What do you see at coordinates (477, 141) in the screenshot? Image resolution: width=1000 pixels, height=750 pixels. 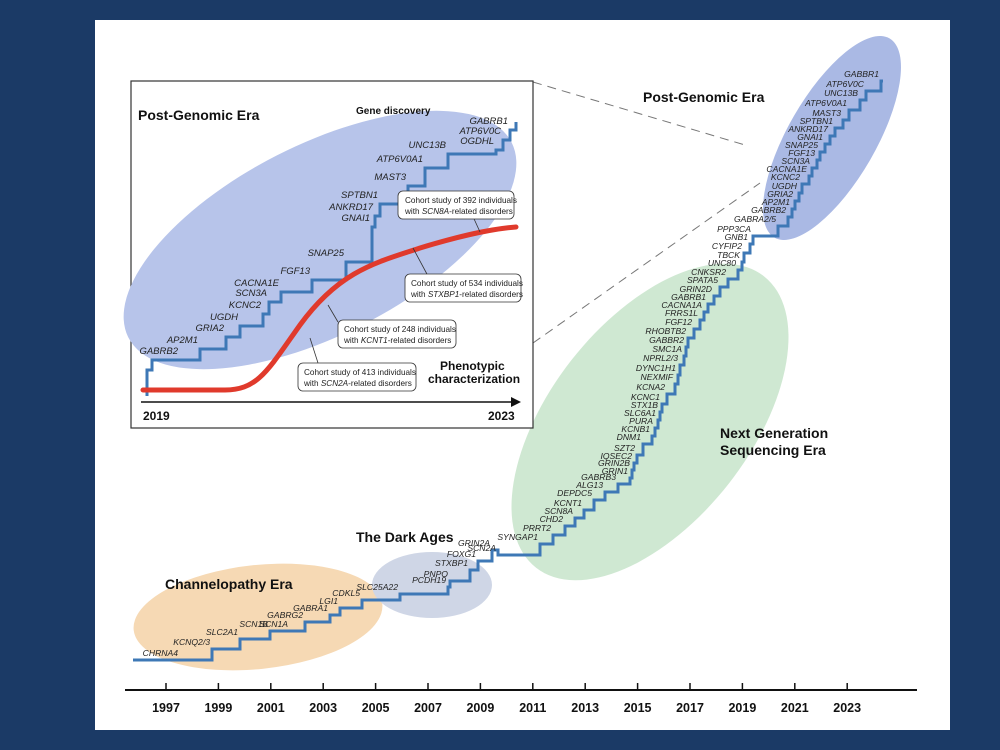 I see `inset-gene-label-ogdhl: OGDHL` at bounding box center [477, 141].